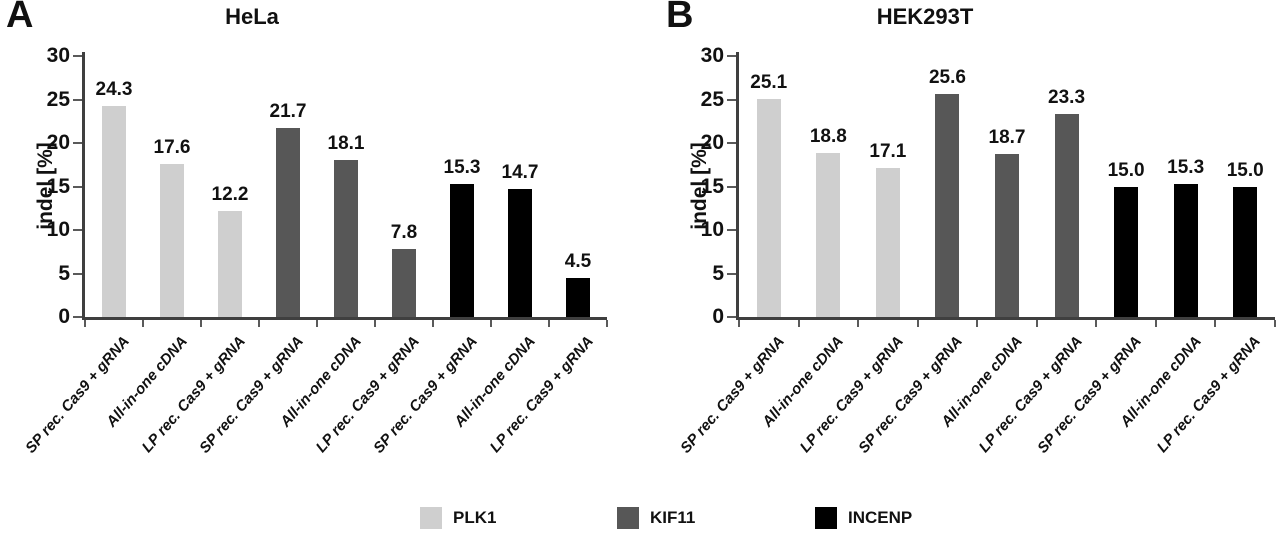 The height and width of the screenshot is (534, 1280). I want to click on panel-title-hek293t: HEK293T, so click(925, 16).